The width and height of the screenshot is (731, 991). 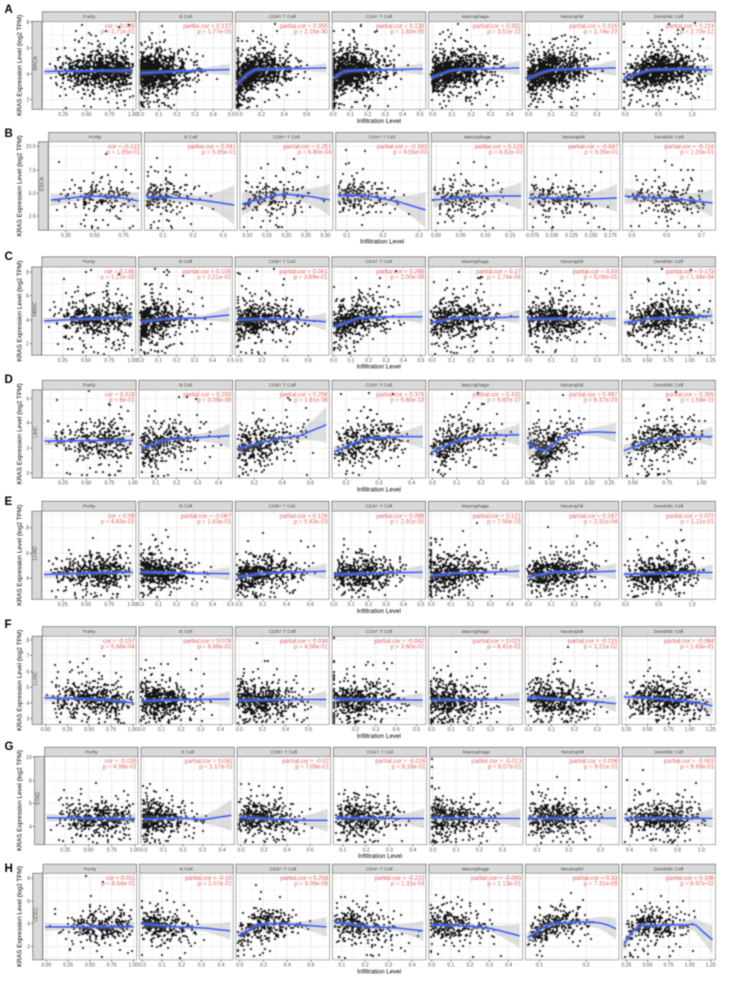 I want to click on svg-text: partial.cor = 0.167, so click(x=593, y=517).